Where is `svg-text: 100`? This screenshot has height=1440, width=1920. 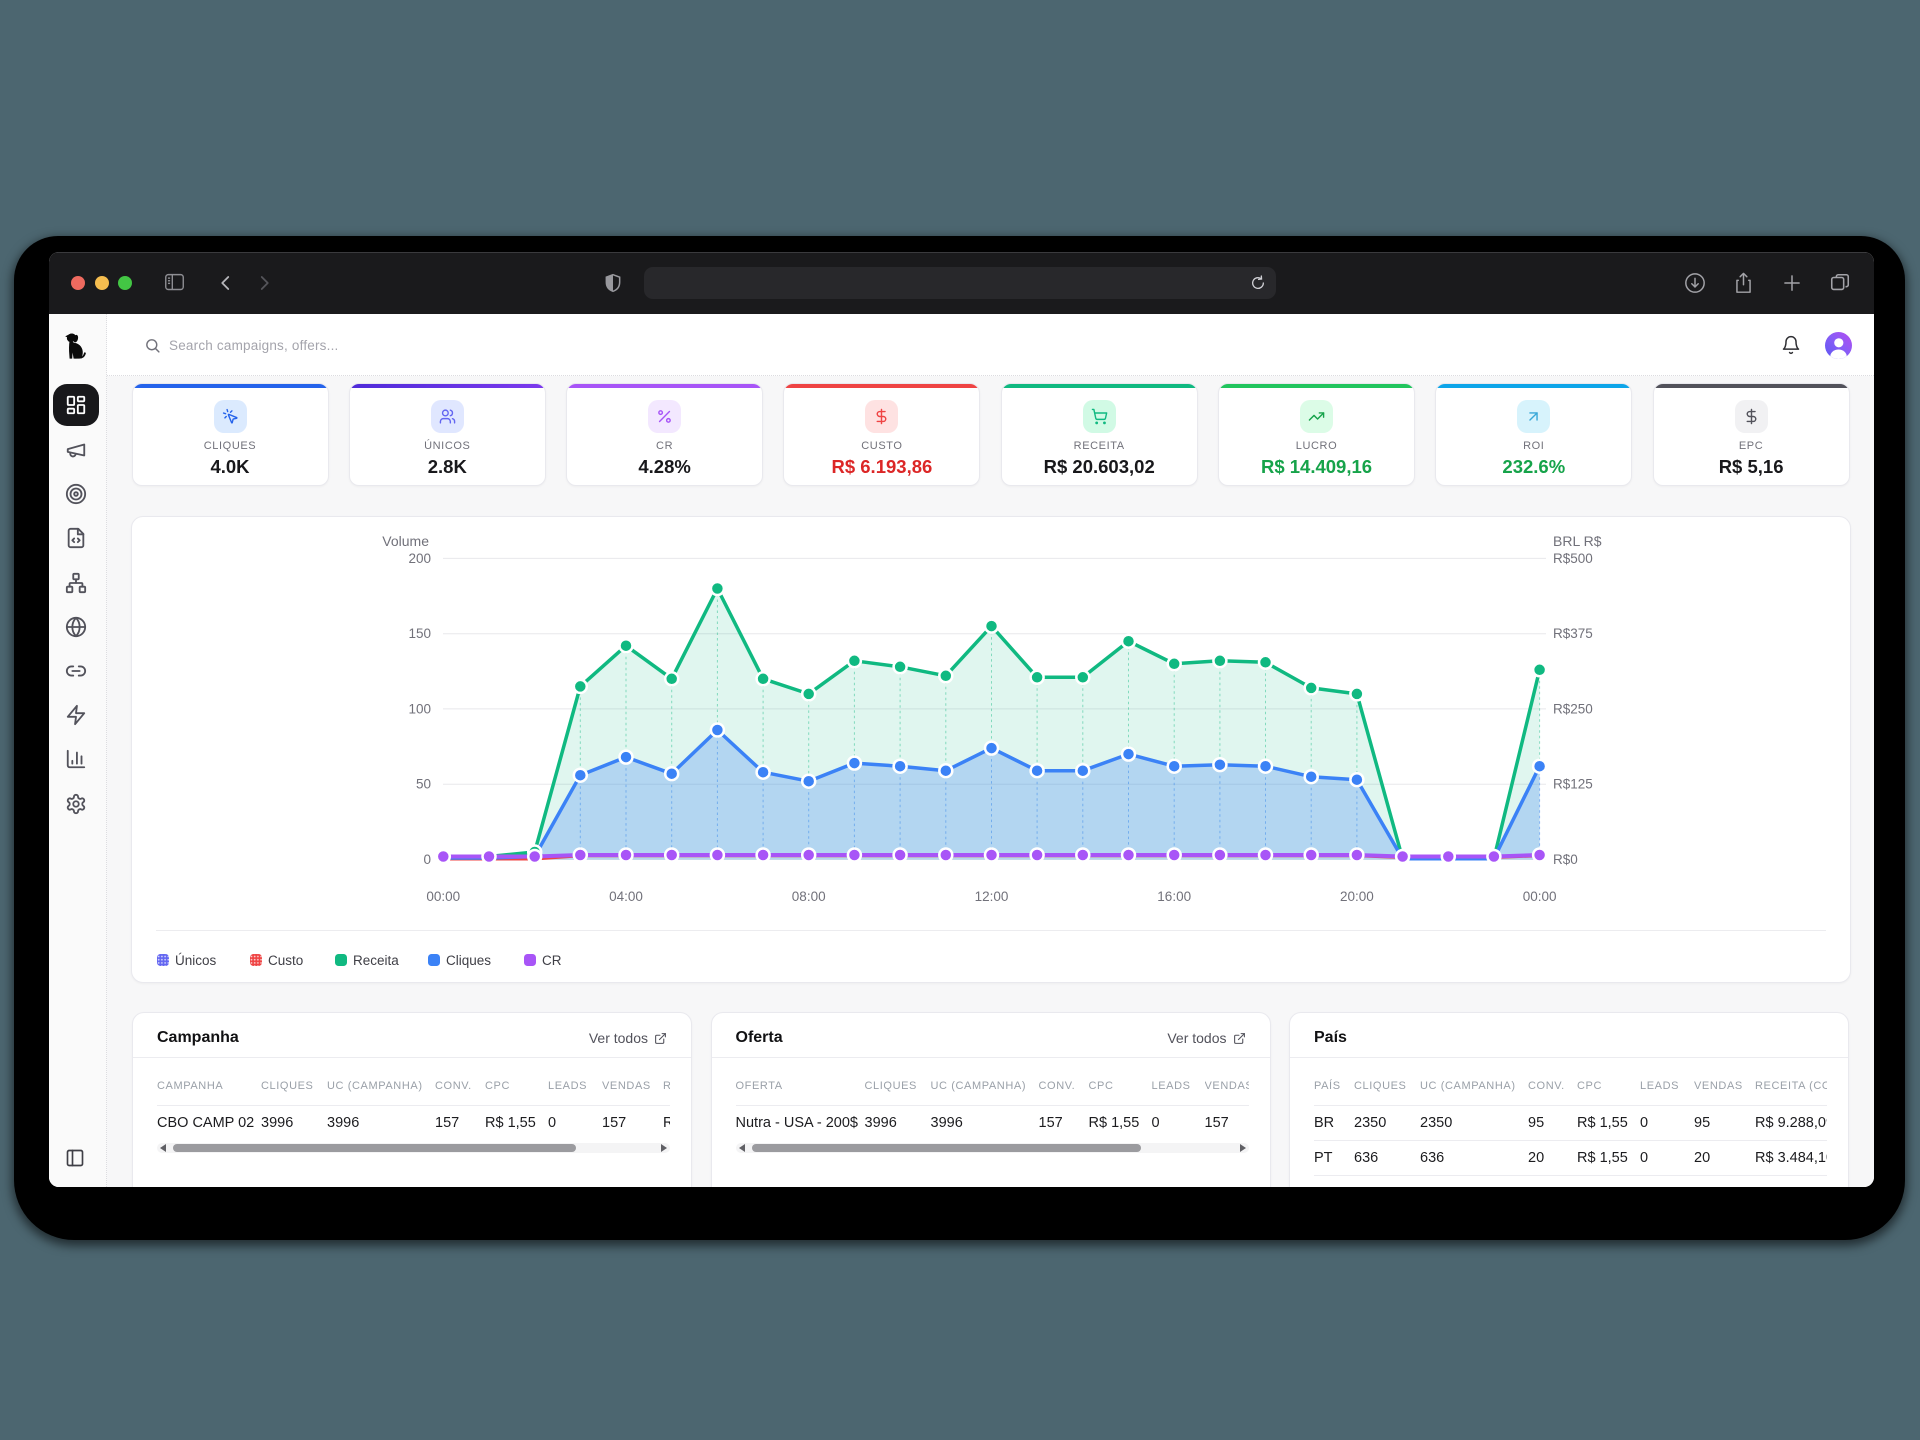 svg-text: 100 is located at coordinates (419, 708).